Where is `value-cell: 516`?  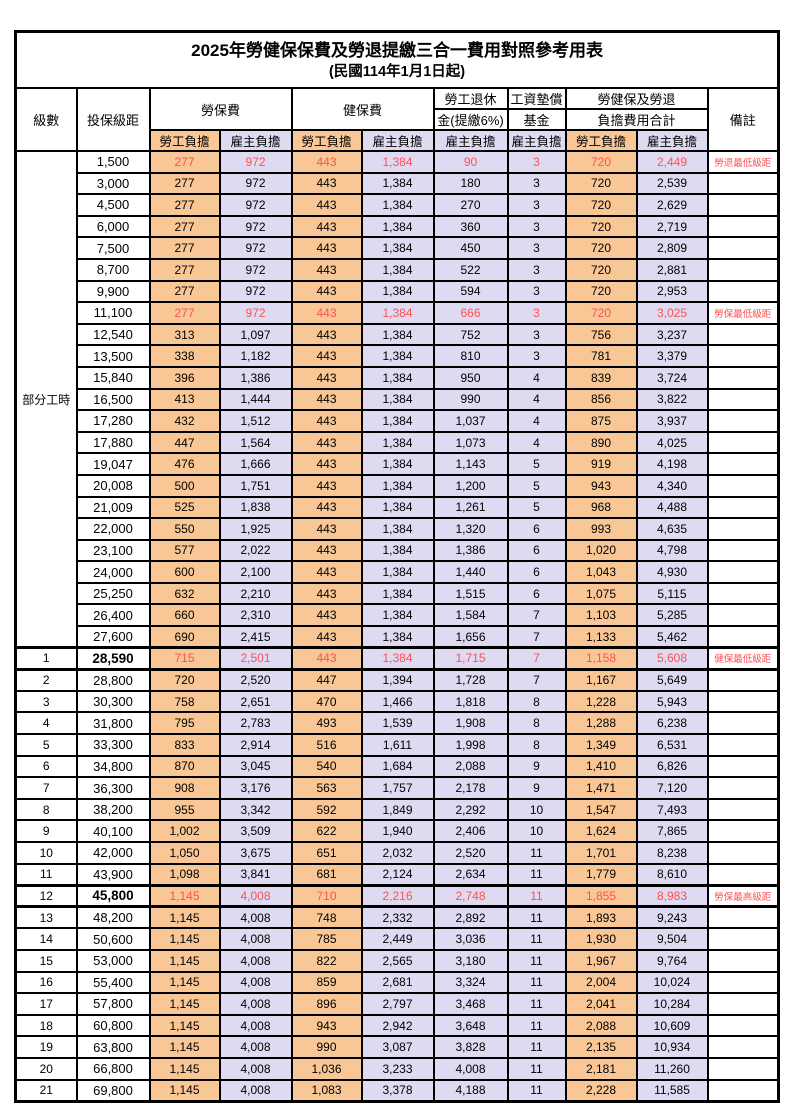 value-cell: 516 is located at coordinates (326, 745).